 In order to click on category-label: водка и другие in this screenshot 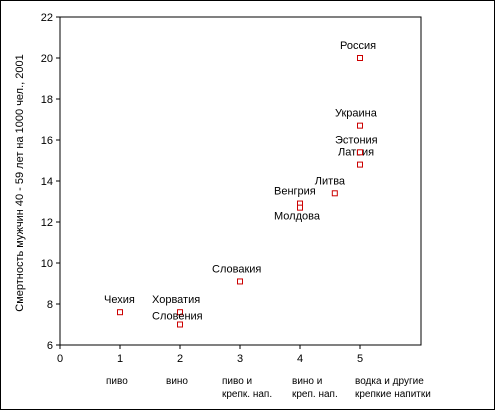, I will do `click(389, 381)`.